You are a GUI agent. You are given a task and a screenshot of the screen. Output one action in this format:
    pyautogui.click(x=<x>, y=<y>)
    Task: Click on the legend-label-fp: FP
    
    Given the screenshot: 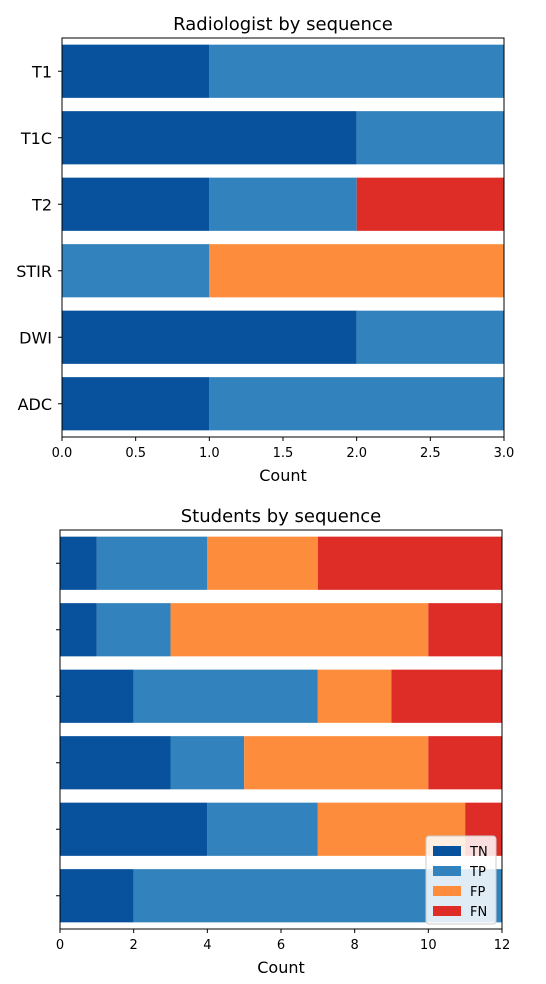 What is the action you would take?
    pyautogui.click(x=477, y=892)
    